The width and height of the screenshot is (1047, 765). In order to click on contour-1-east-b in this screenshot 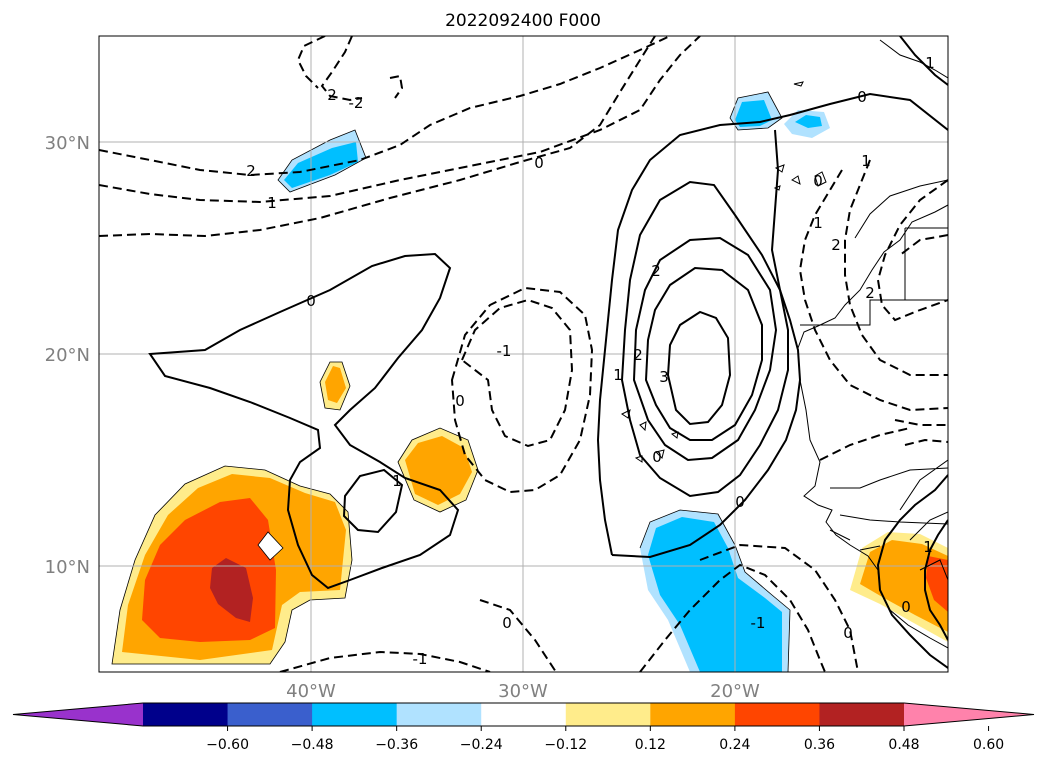, I will do `click(936, 580)`.